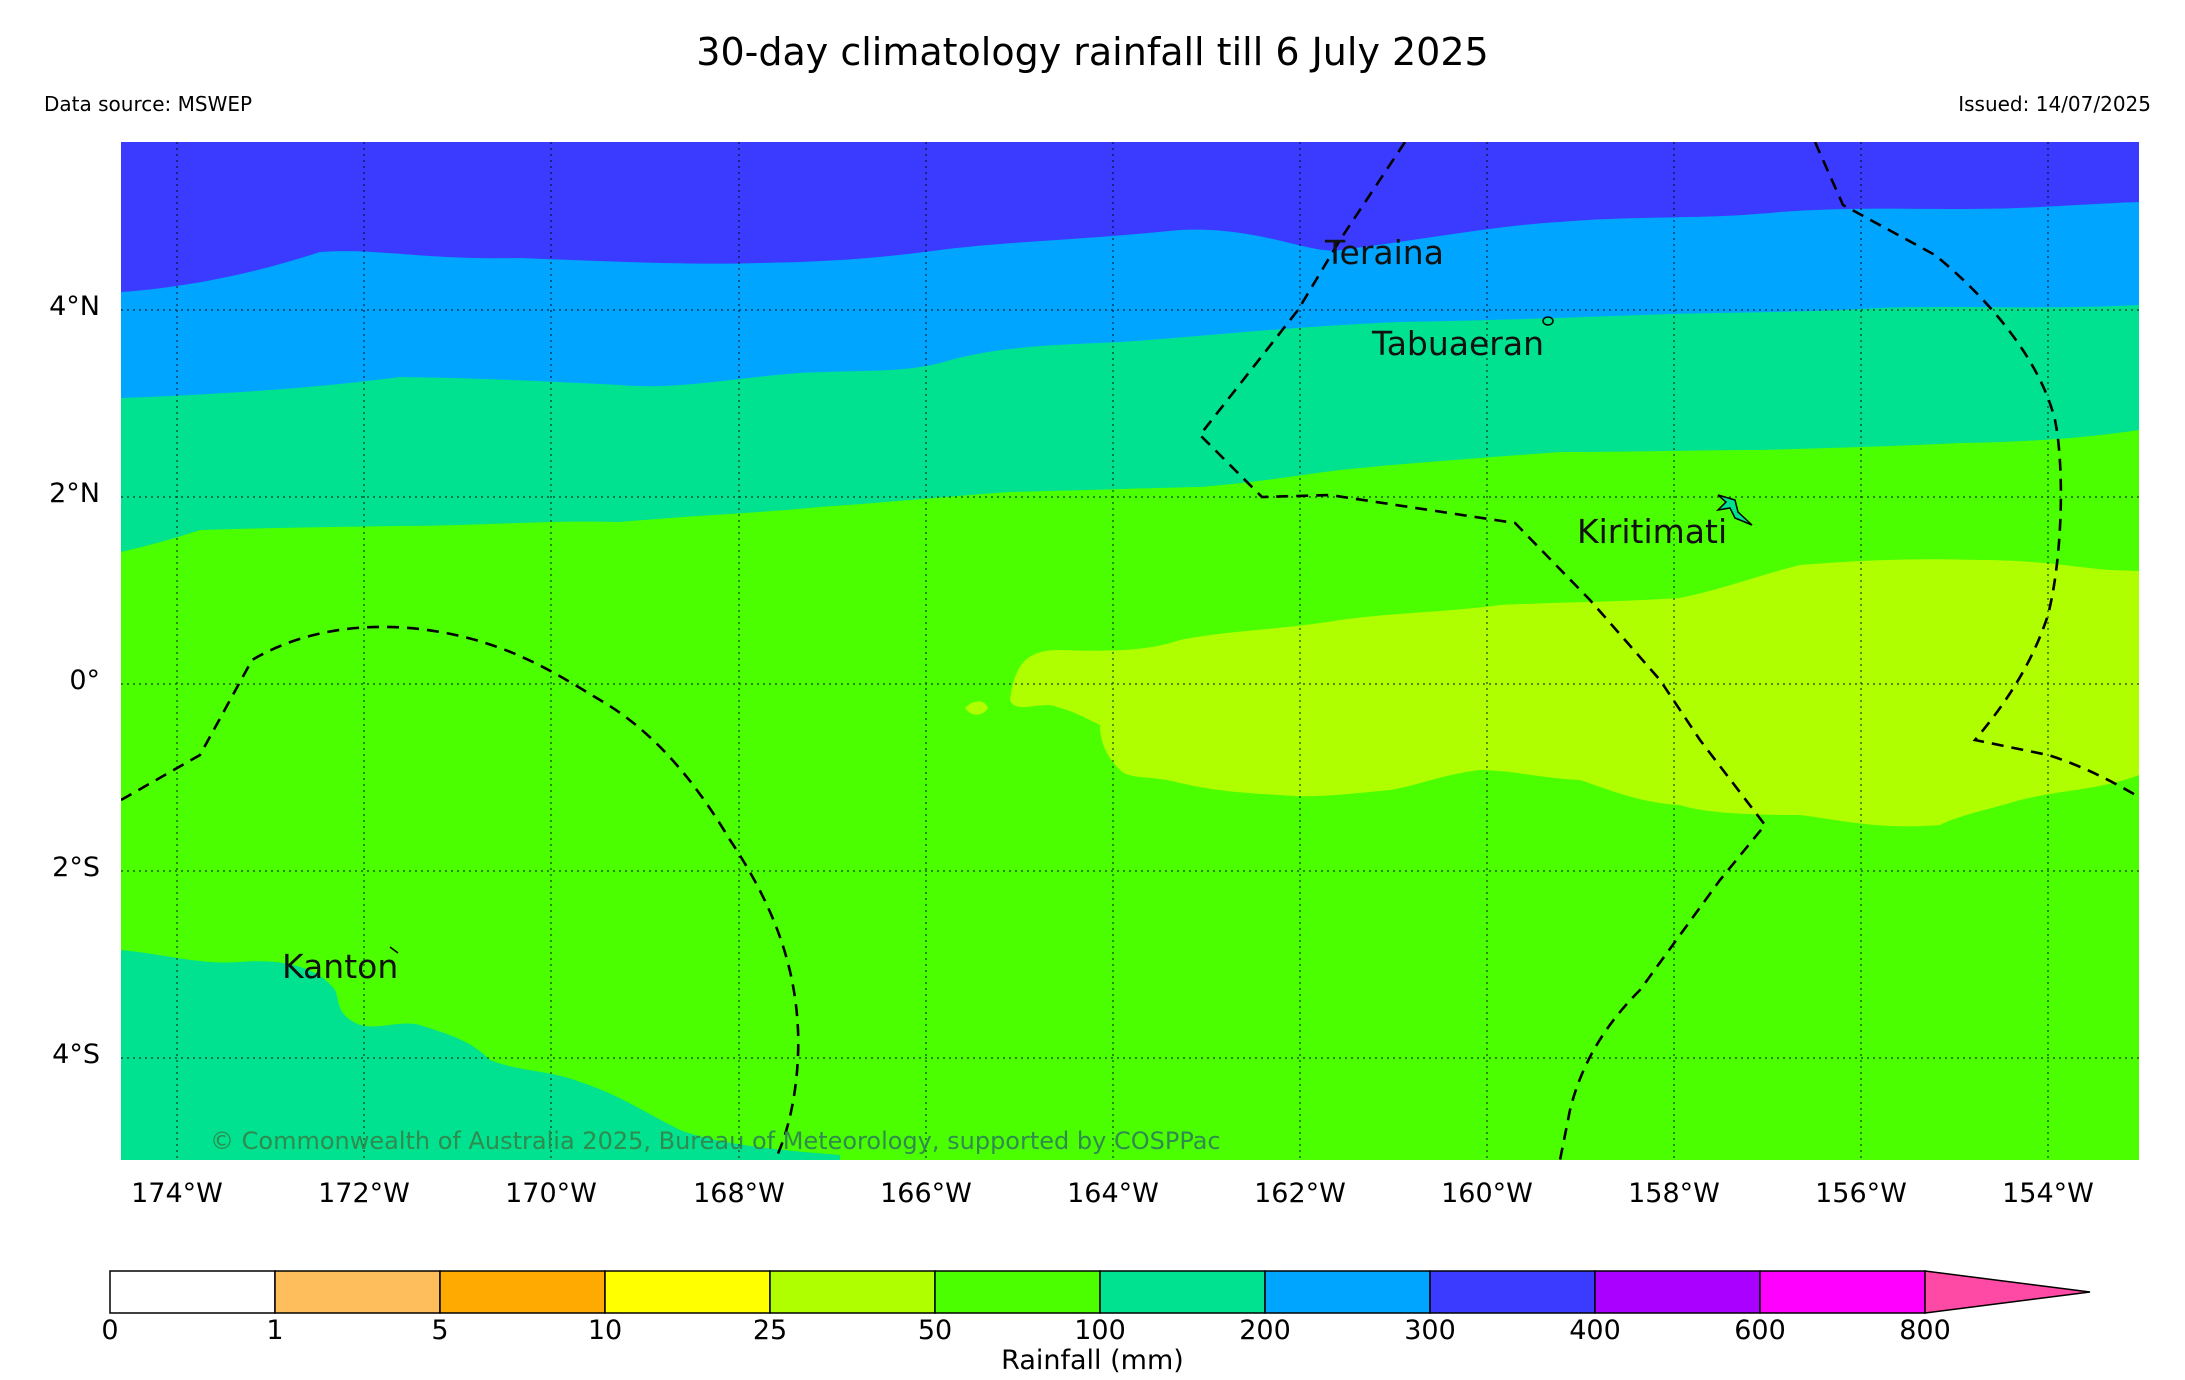 This screenshot has width=2185, height=1380. What do you see at coordinates (76, 867) in the screenshot?
I see `lat-label-2s: 2°S` at bounding box center [76, 867].